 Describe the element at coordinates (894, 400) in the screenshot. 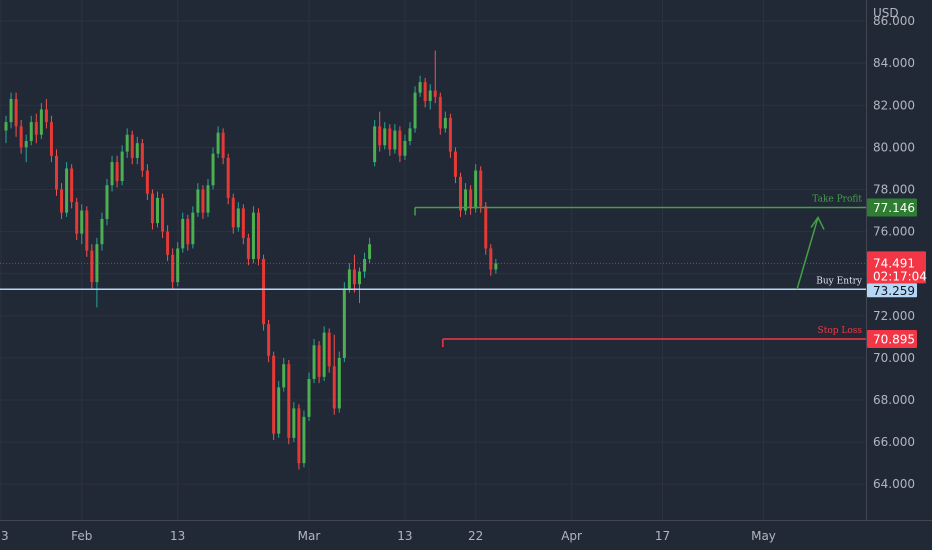

I see `y-tick-label: 68.000` at that location.